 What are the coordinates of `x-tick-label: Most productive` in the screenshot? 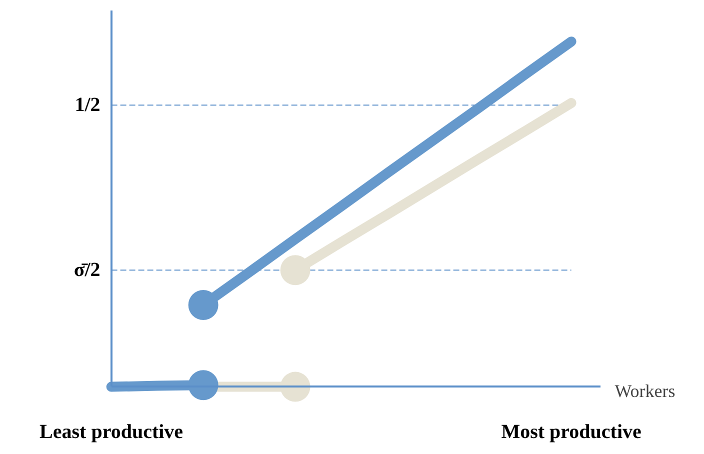 It's located at (571, 431).